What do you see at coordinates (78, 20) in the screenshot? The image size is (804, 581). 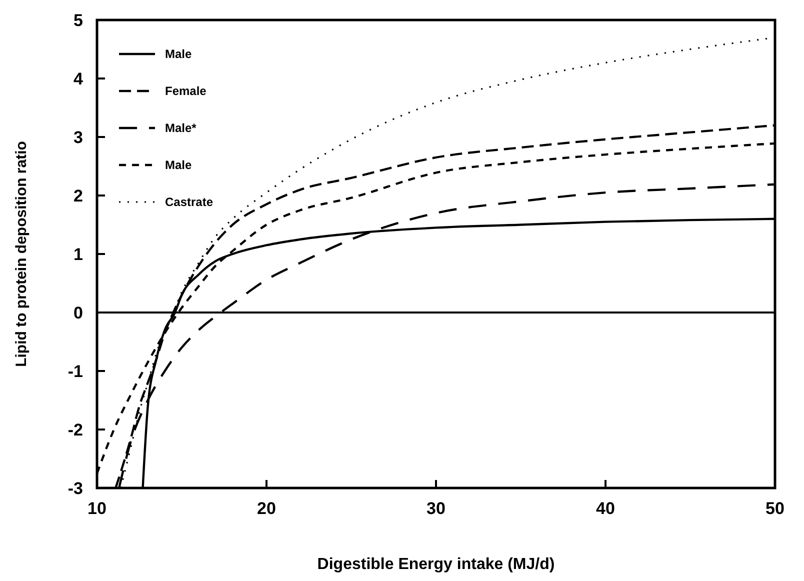 I see `y-tick-label: 5` at bounding box center [78, 20].